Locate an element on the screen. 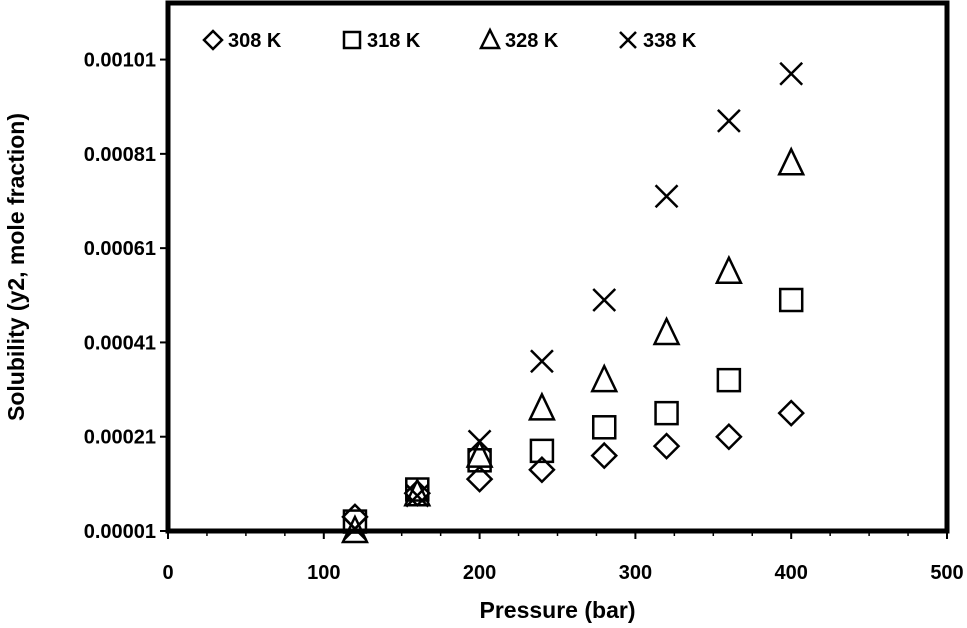  x-tick-label: 100 is located at coordinates (323, 573).